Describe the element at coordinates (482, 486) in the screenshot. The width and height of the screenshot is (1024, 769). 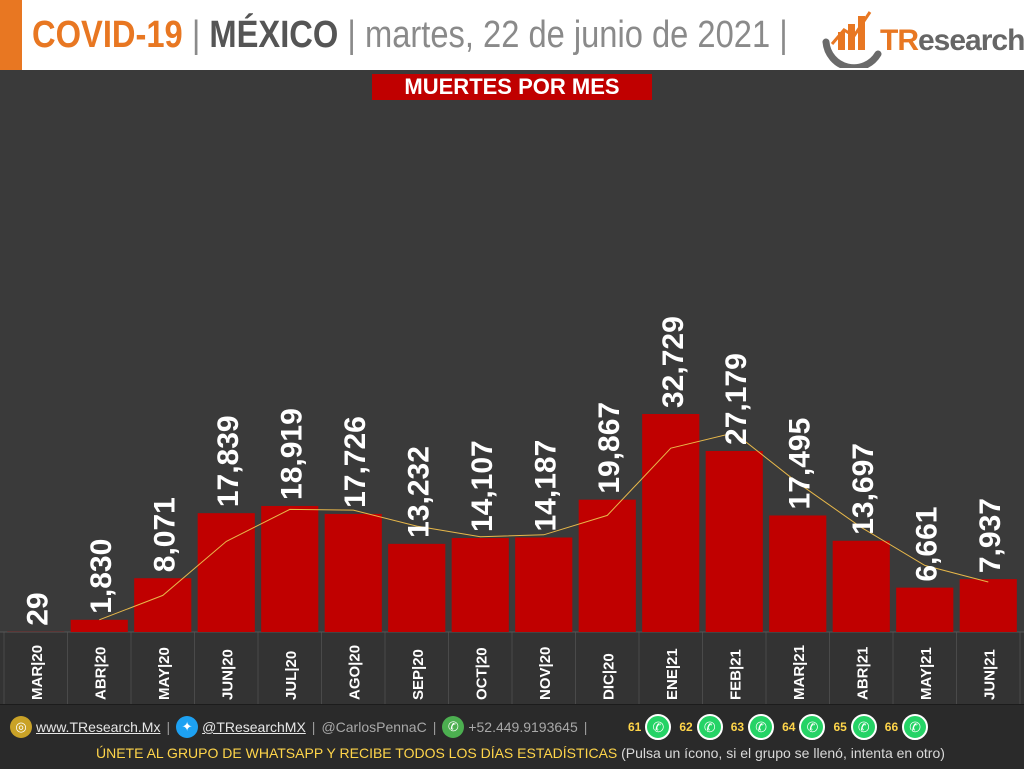
I see `data-label: 14,107` at that location.